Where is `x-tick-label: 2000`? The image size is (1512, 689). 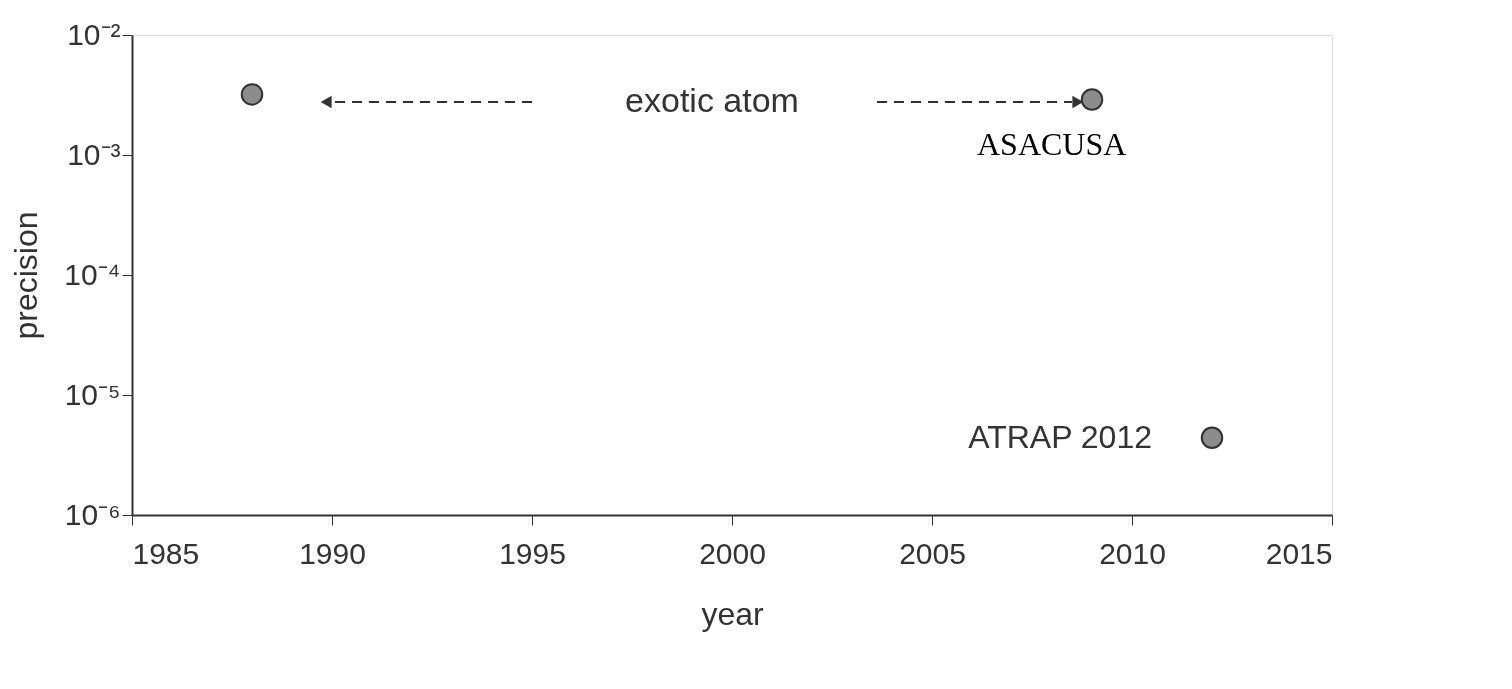
x-tick-label: 2000 is located at coordinates (732, 553).